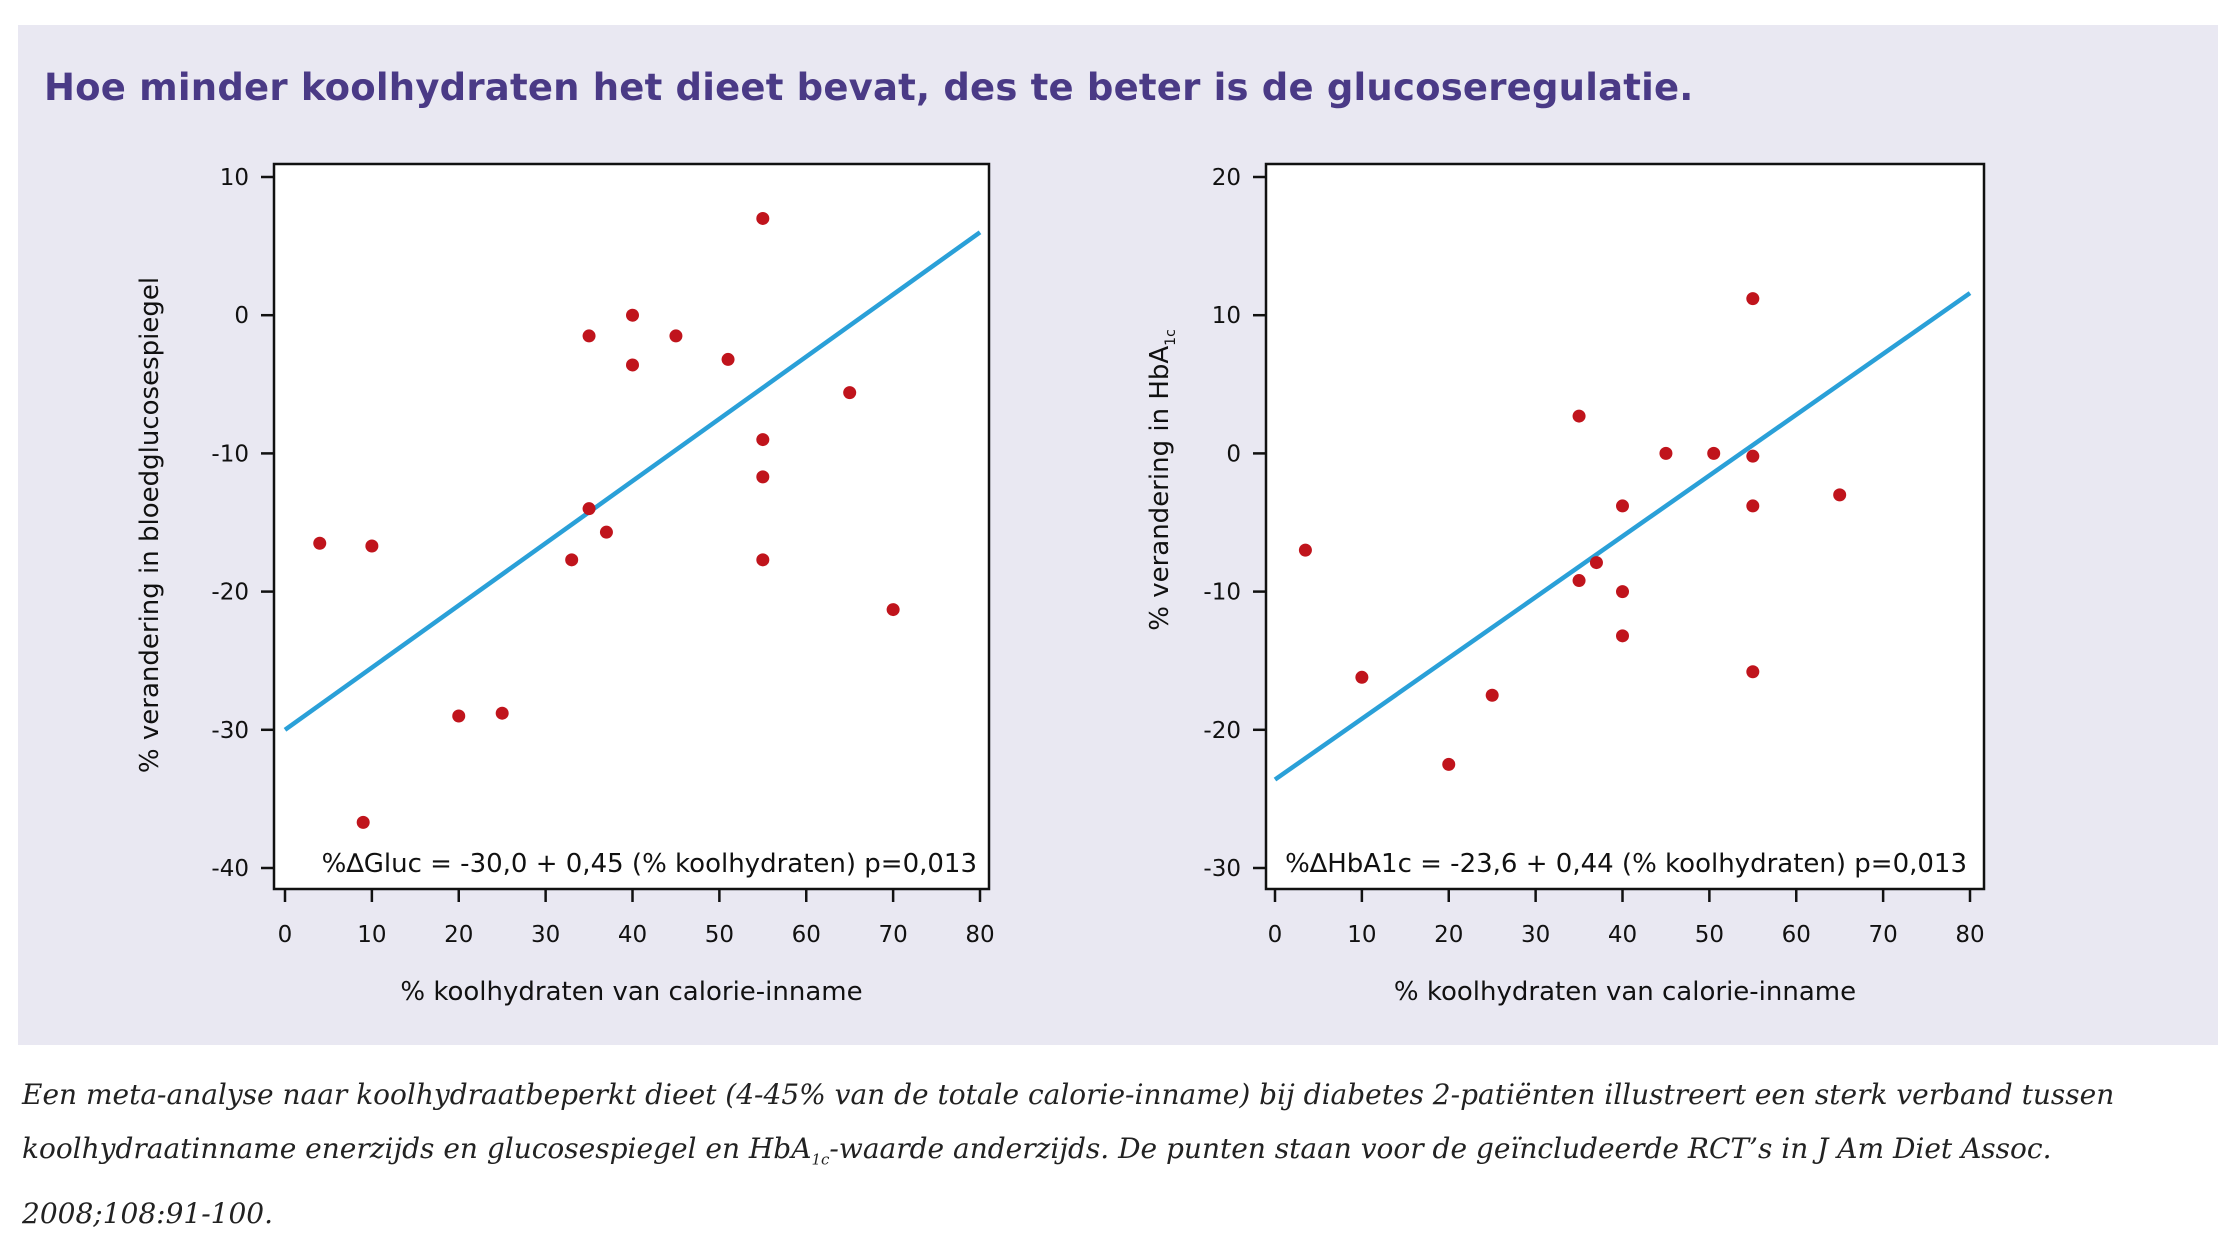 Image resolution: width=2231 pixels, height=1241 pixels. Describe the element at coordinates (230, 869) in the screenshot. I see `y-tick-label: -40` at that location.